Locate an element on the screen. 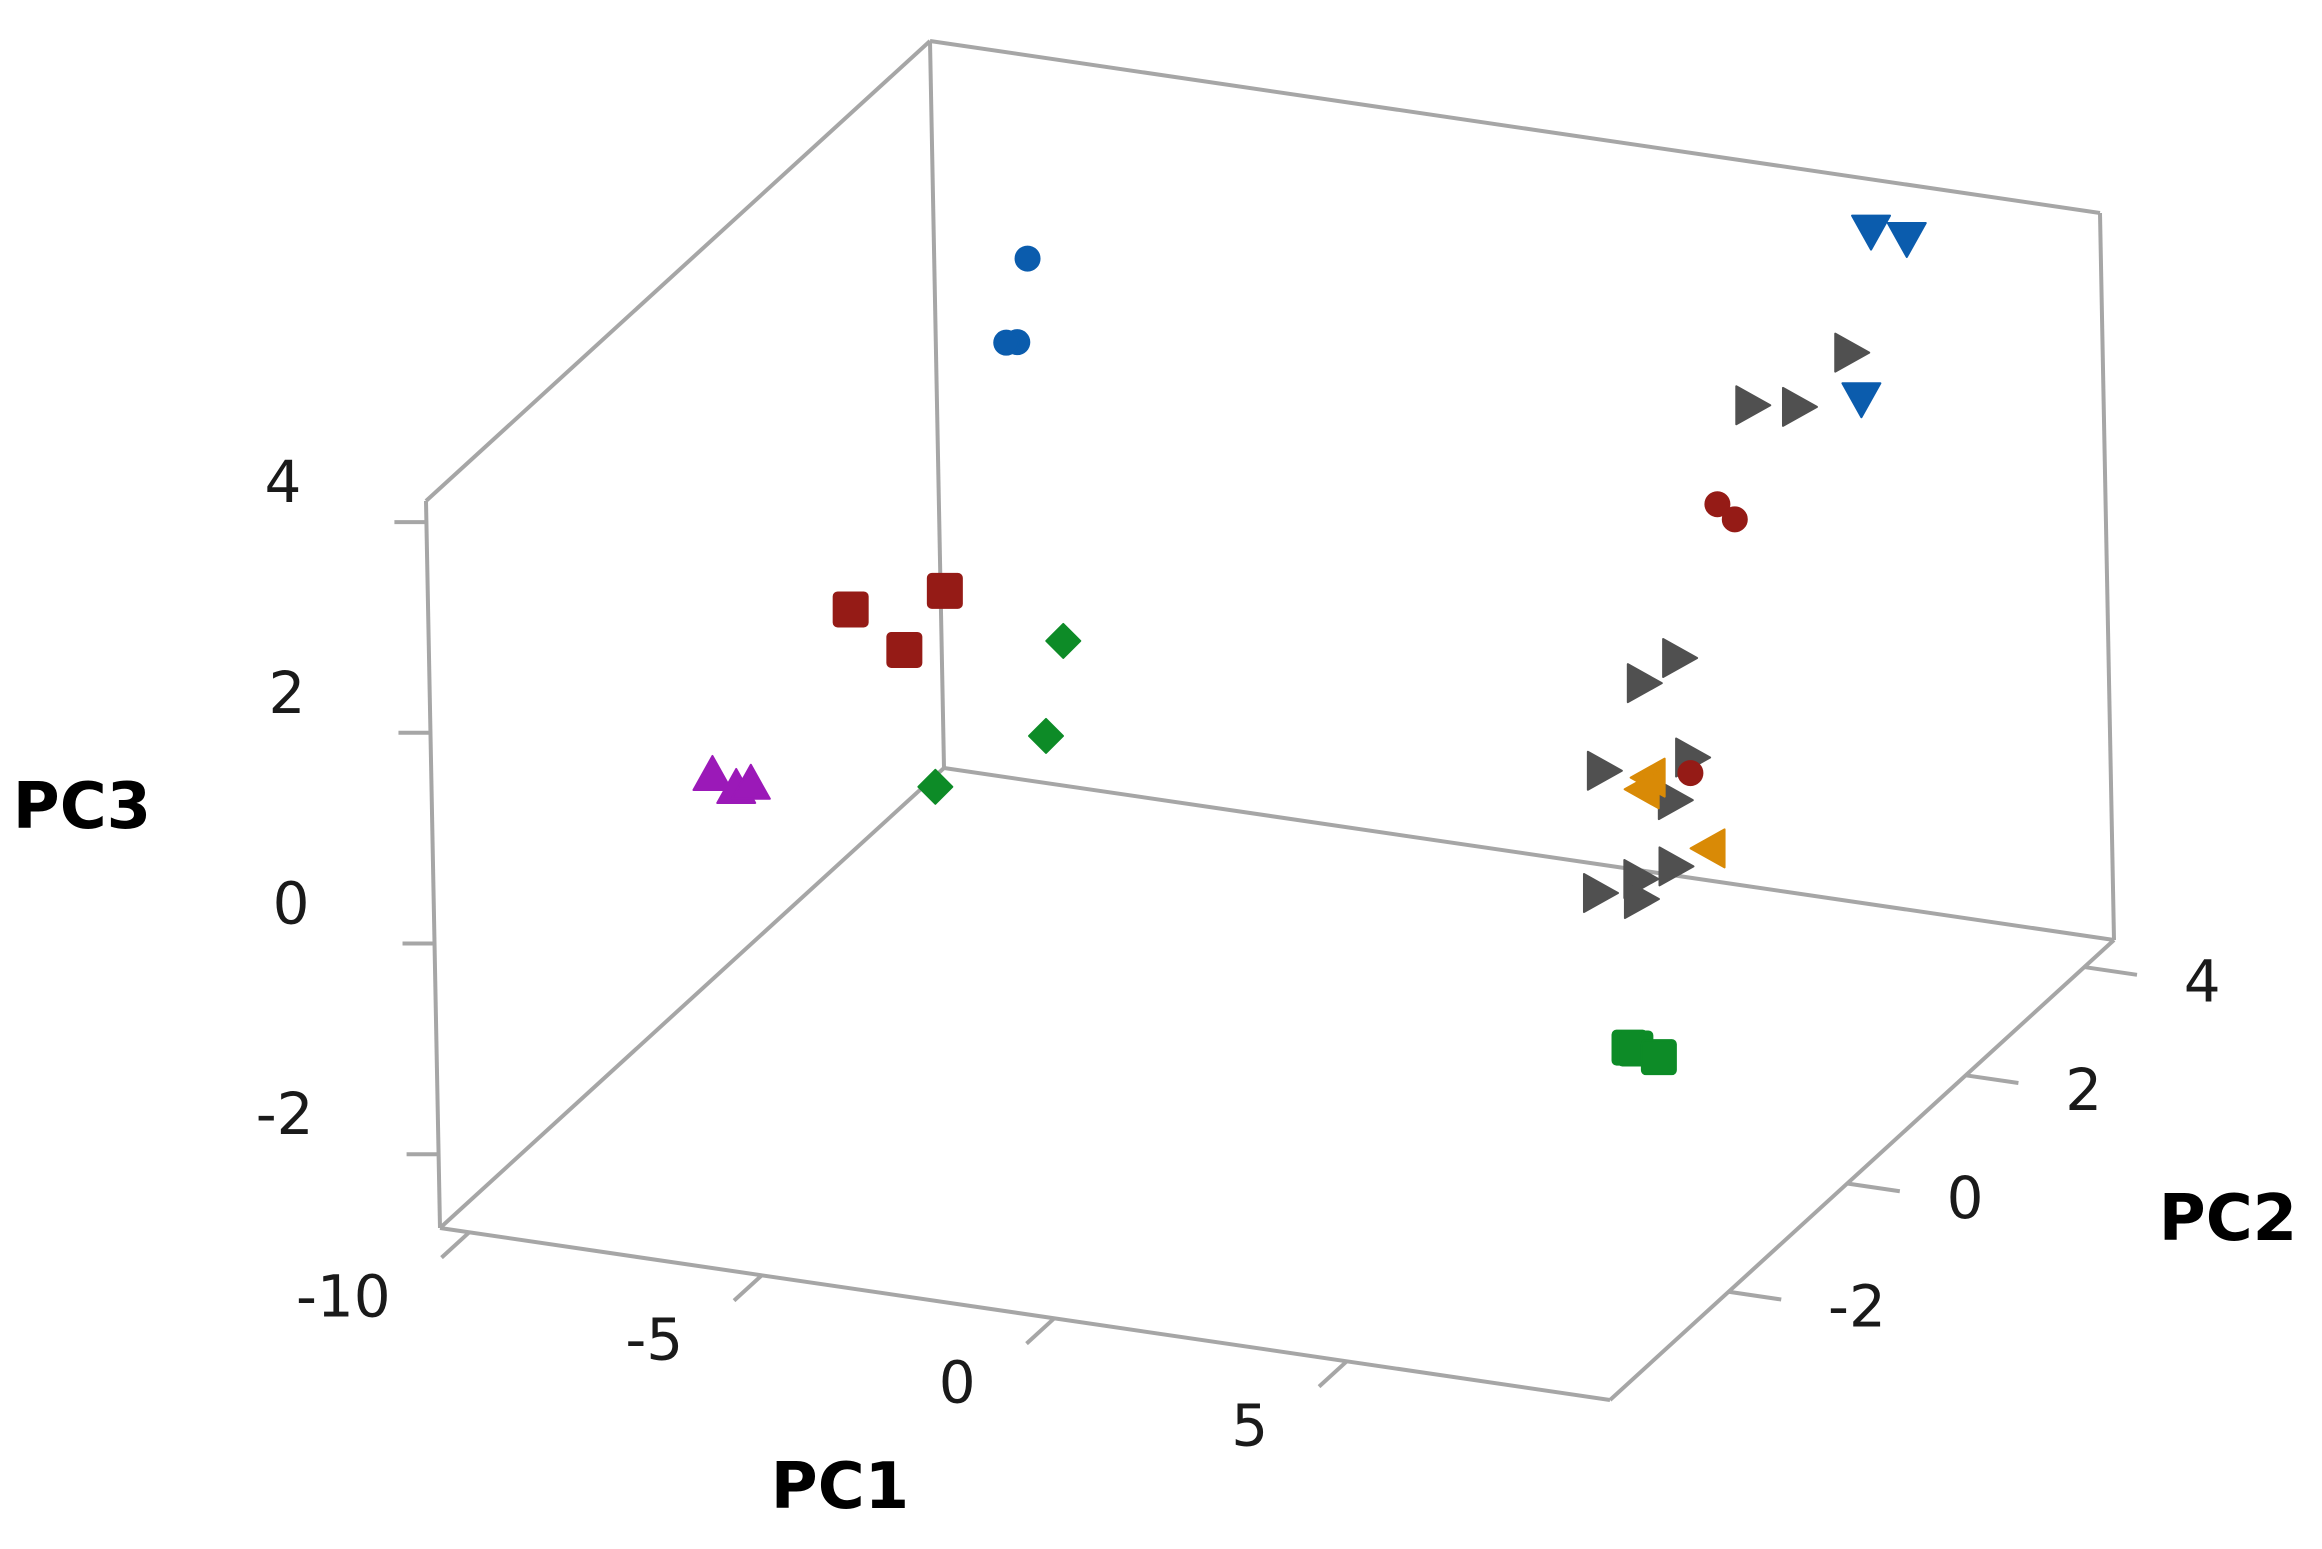  box-top-left-edge is located at coordinates (678, 271).